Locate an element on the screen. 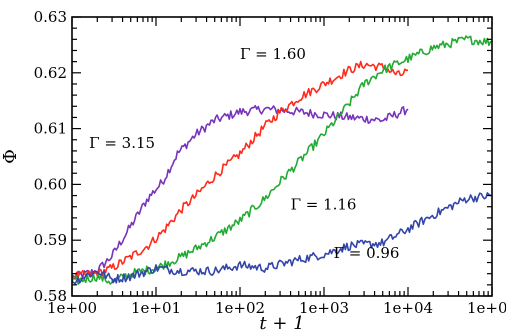 This screenshot has height=331, width=506. y-tick-label: 0.59 is located at coordinates (50, 240).